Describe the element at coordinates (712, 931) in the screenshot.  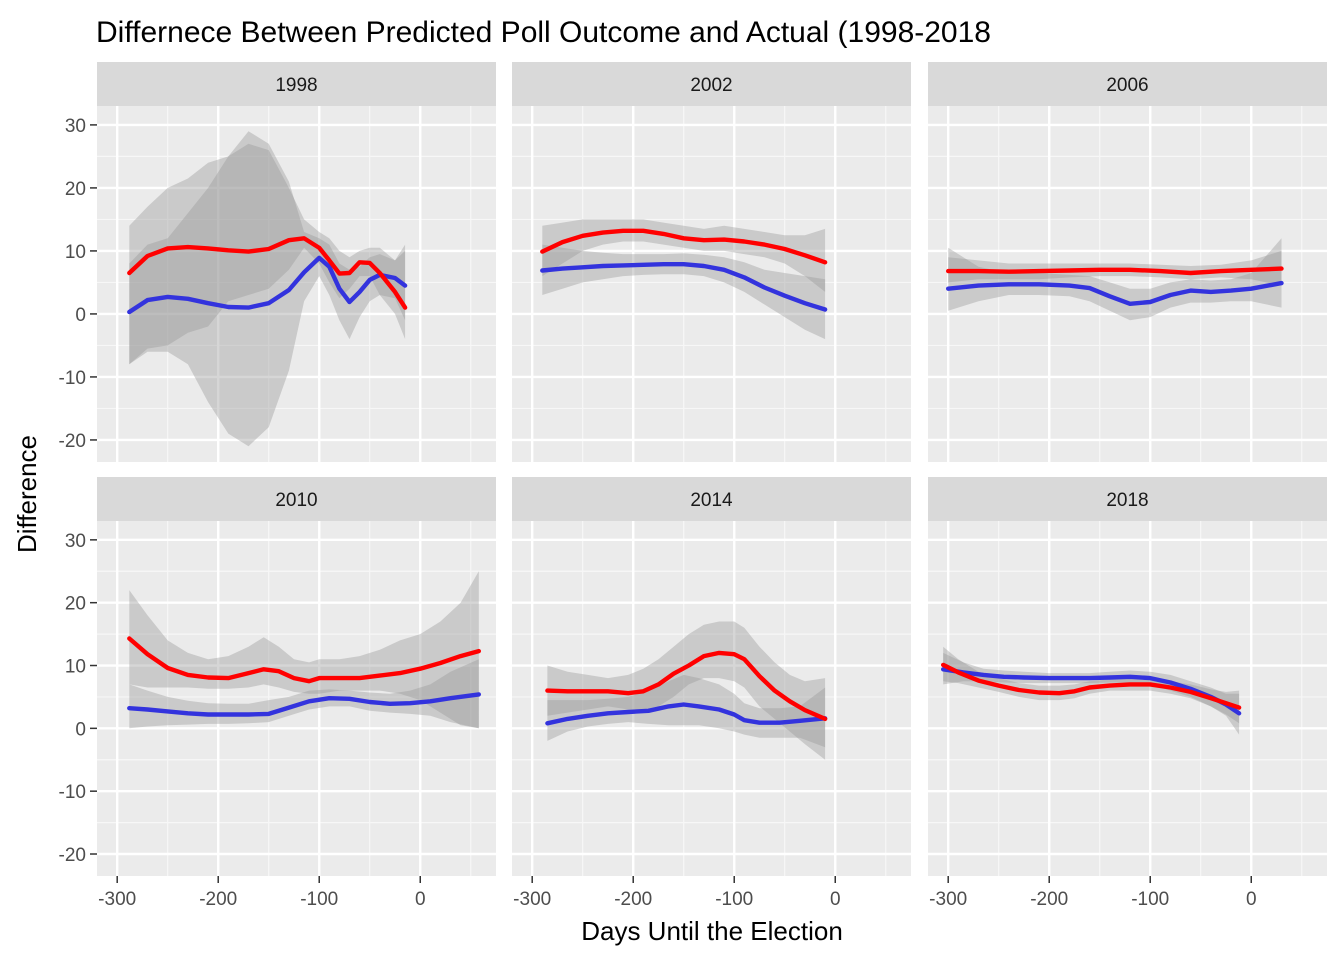
I see `x-axis-title: Days Until the Election` at that location.